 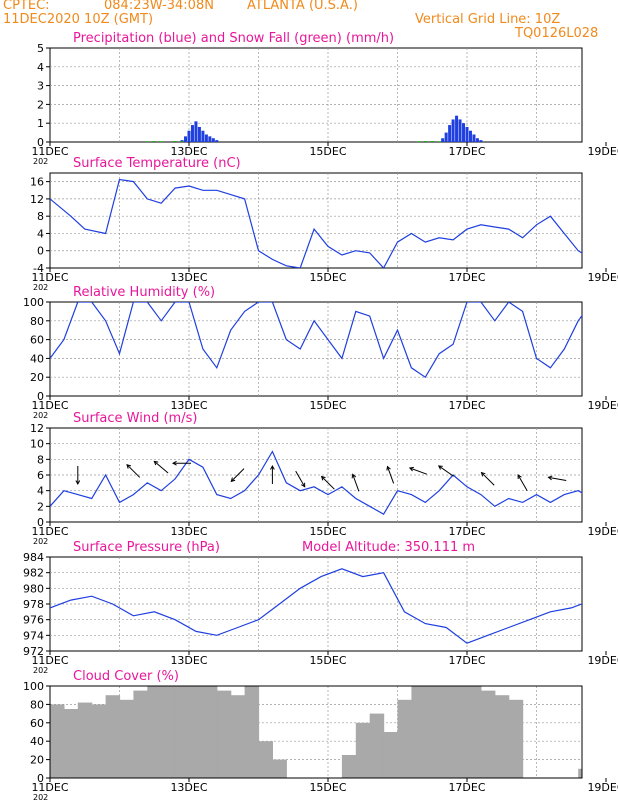 What do you see at coordinates (40, 48) in the screenshot?
I see `precip-ytick-label: 5` at bounding box center [40, 48].